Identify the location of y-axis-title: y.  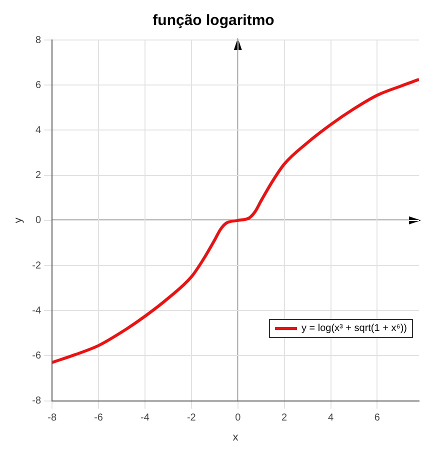
(18, 220).